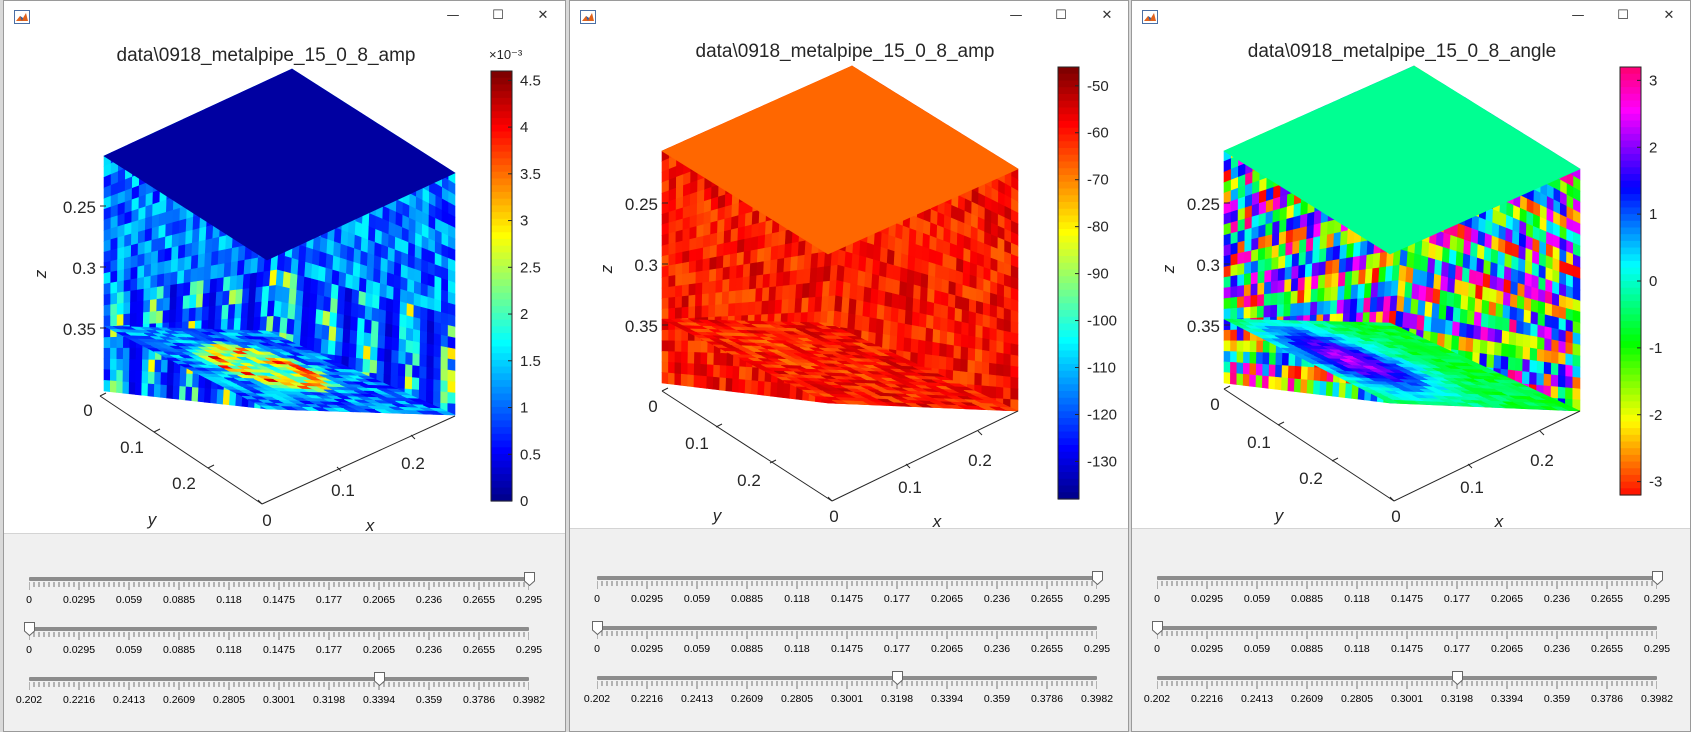  I want to click on y-axis-line, so click(747, 446).